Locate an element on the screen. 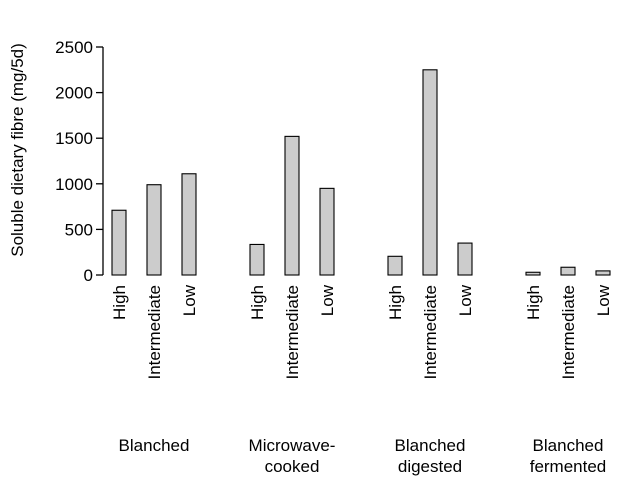 Image resolution: width=618 pixels, height=479 pixels. y-axis-label: Soluble dietary fibre (mg/5d) is located at coordinates (17, 150).